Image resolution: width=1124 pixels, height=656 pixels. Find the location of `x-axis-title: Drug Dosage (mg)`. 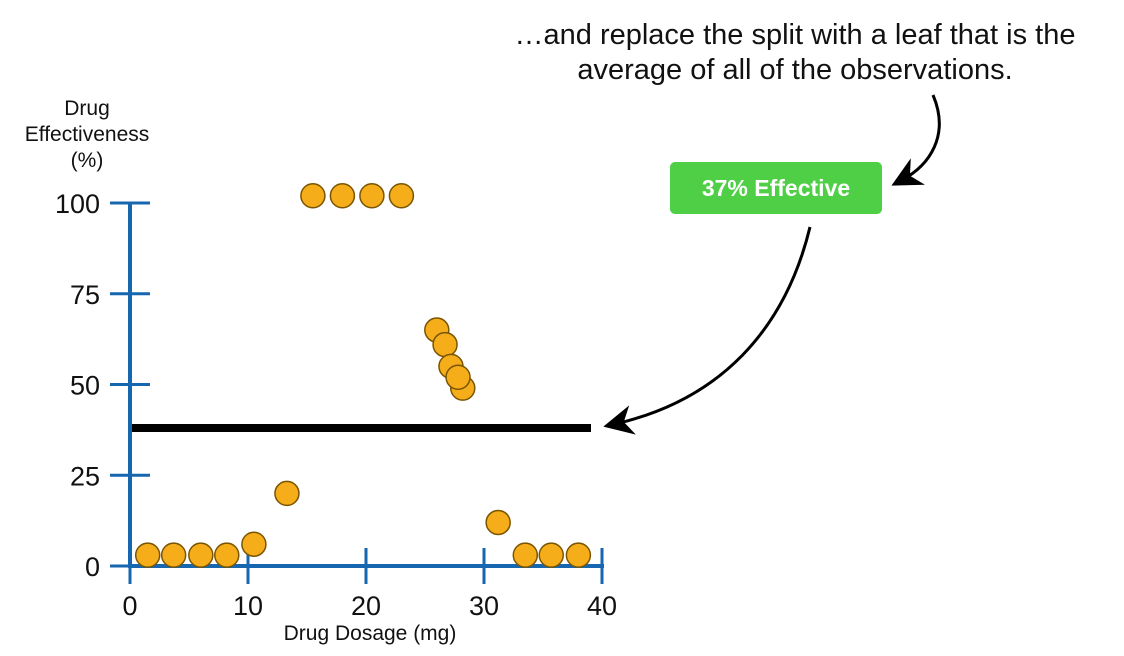

x-axis-title: Drug Dosage (mg) is located at coordinates (370, 633).